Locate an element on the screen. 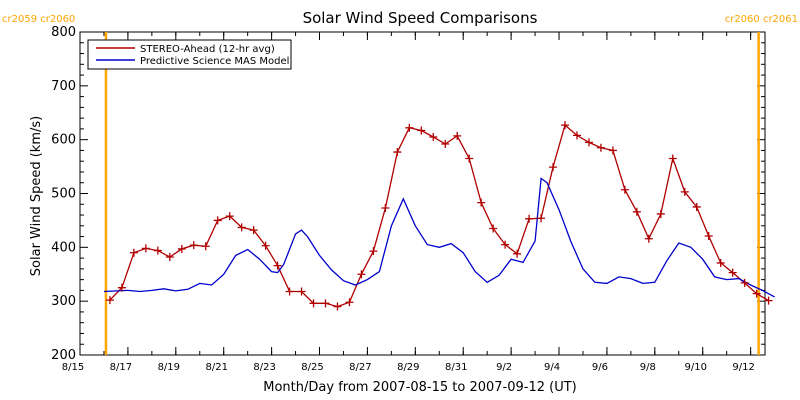  carrington-marker-label: cr2059 cr2060 is located at coordinates (38, 19).